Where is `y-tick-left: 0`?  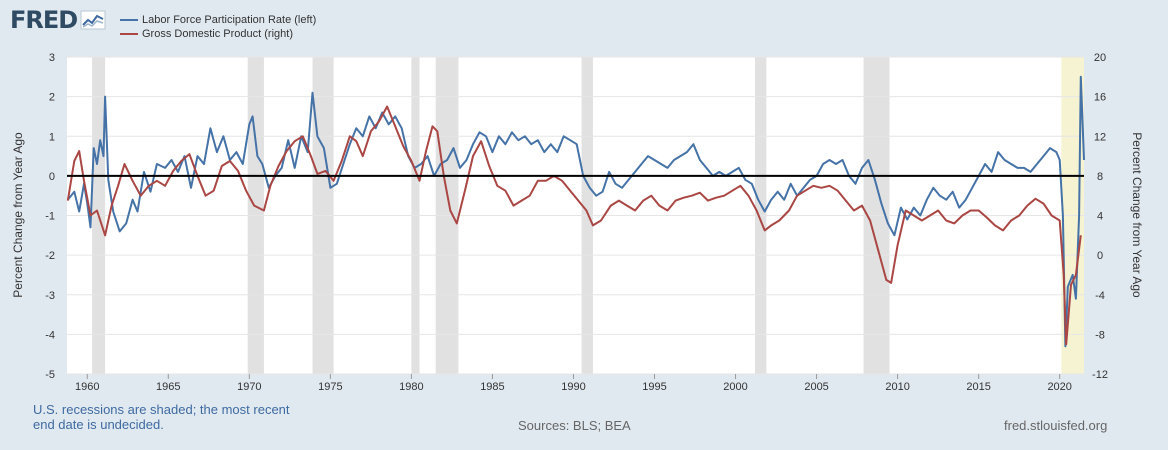 y-tick-left: 0 is located at coordinates (52, 177).